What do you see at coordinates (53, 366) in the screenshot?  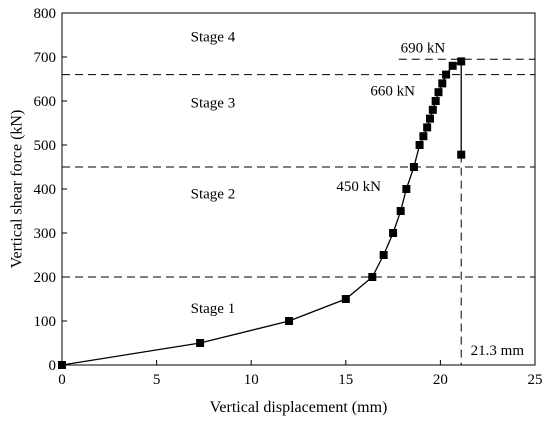 I see `y-tick-label: 0` at bounding box center [53, 366].